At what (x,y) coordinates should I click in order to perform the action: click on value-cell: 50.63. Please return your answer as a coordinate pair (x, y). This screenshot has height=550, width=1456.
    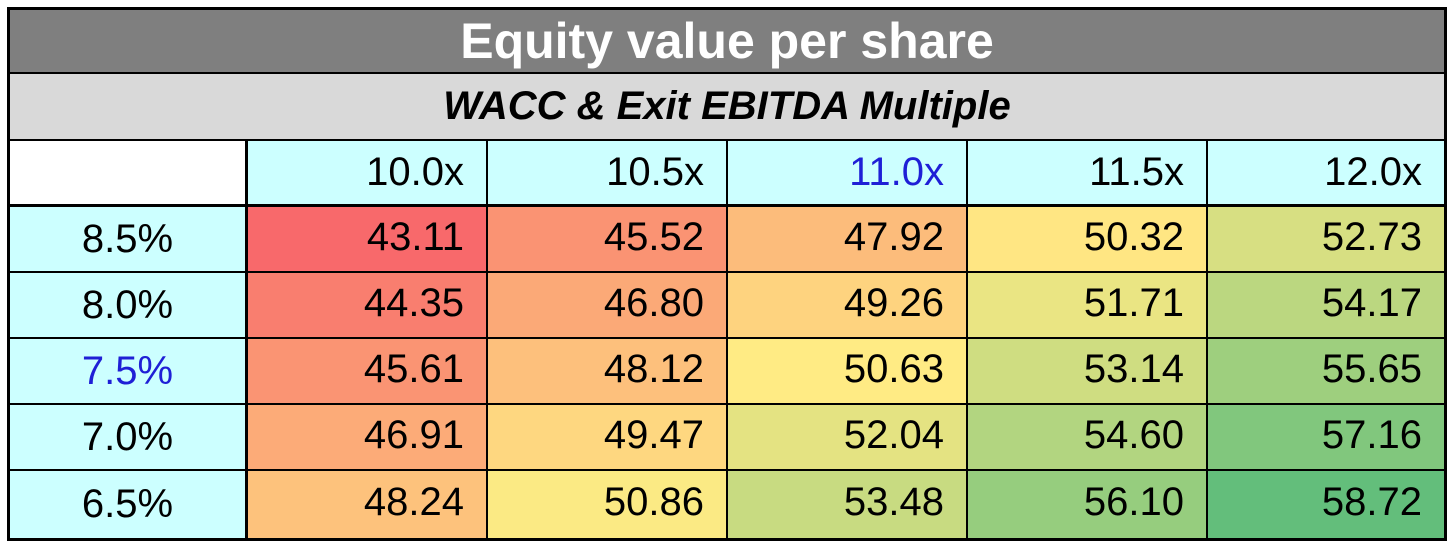
    Looking at the image, I should click on (848, 372).